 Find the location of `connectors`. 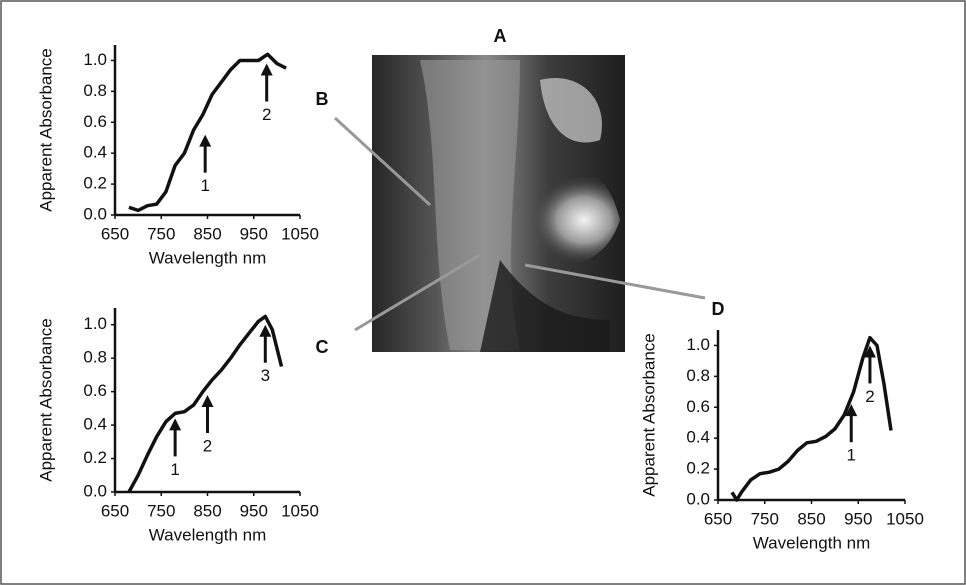

connectors is located at coordinates (519, 224).